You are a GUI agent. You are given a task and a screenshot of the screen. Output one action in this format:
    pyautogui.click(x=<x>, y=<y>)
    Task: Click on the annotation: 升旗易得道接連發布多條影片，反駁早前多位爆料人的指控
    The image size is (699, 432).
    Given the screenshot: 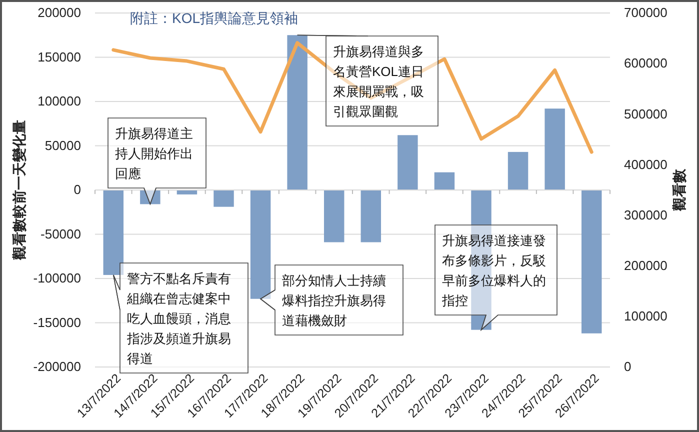 What is the action you would take?
    pyautogui.click(x=493, y=270)
    